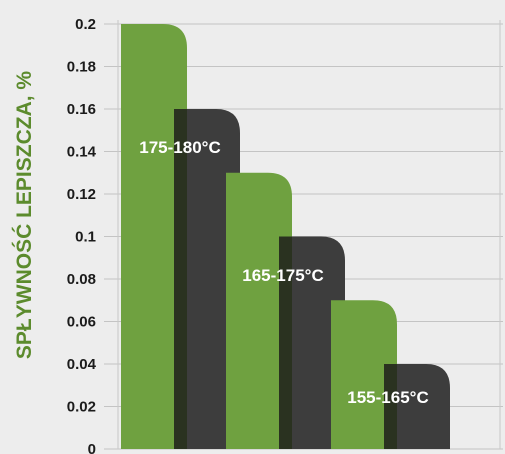 This screenshot has width=505, height=454. I want to click on group-label-3: 155-165°C, so click(387, 397).